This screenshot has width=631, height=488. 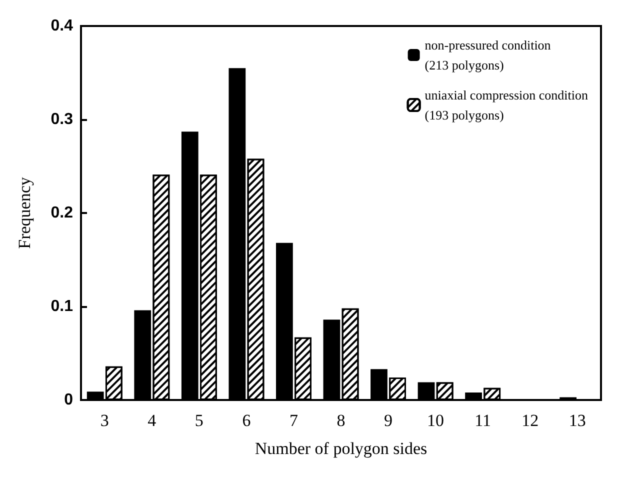 I want to click on x-axis-title: Number of polygon sides, so click(x=341, y=448).